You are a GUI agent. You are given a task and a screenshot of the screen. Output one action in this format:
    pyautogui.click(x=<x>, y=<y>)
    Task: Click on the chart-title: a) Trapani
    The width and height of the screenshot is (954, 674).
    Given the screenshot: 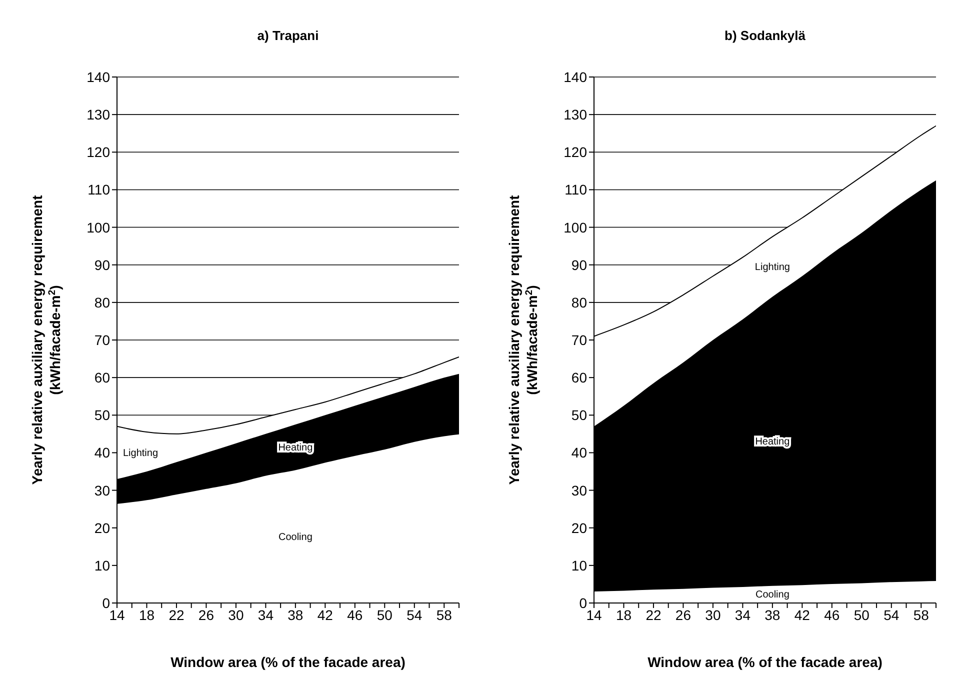 What is the action you would take?
    pyautogui.click(x=288, y=35)
    